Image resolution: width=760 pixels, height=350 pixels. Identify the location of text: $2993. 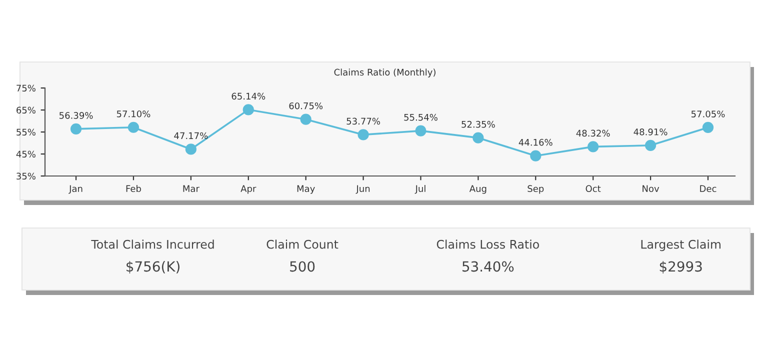
(681, 267).